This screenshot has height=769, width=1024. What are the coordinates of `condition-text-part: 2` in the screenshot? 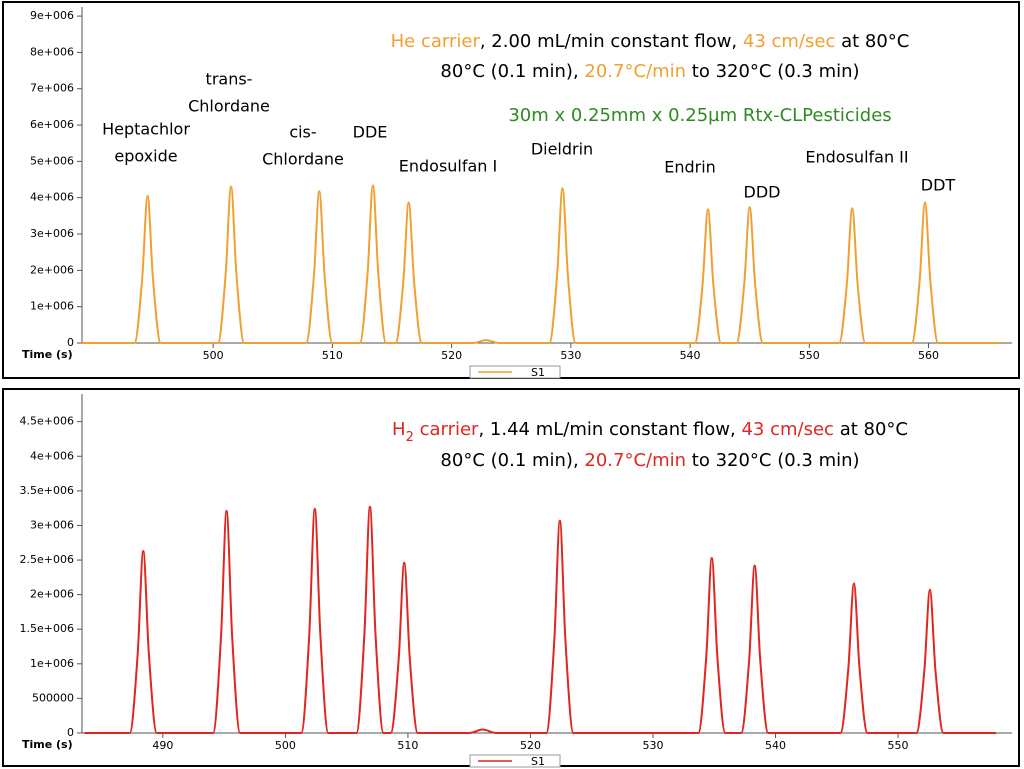 It's located at (410, 437).